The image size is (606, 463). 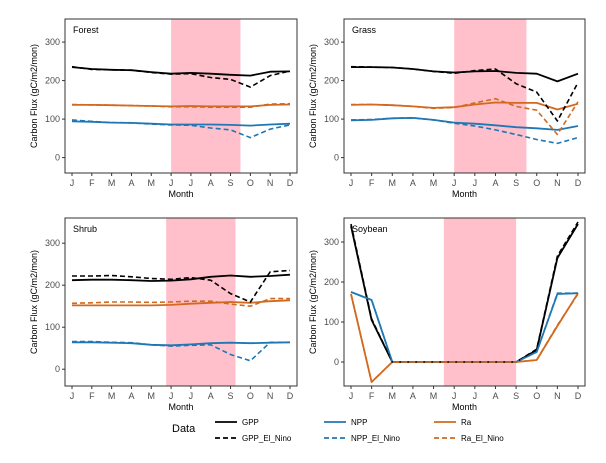 What do you see at coordinates (375, 438) in the screenshot?
I see `legend-label-npp-el-nino: NPP_El_Nino` at bounding box center [375, 438].